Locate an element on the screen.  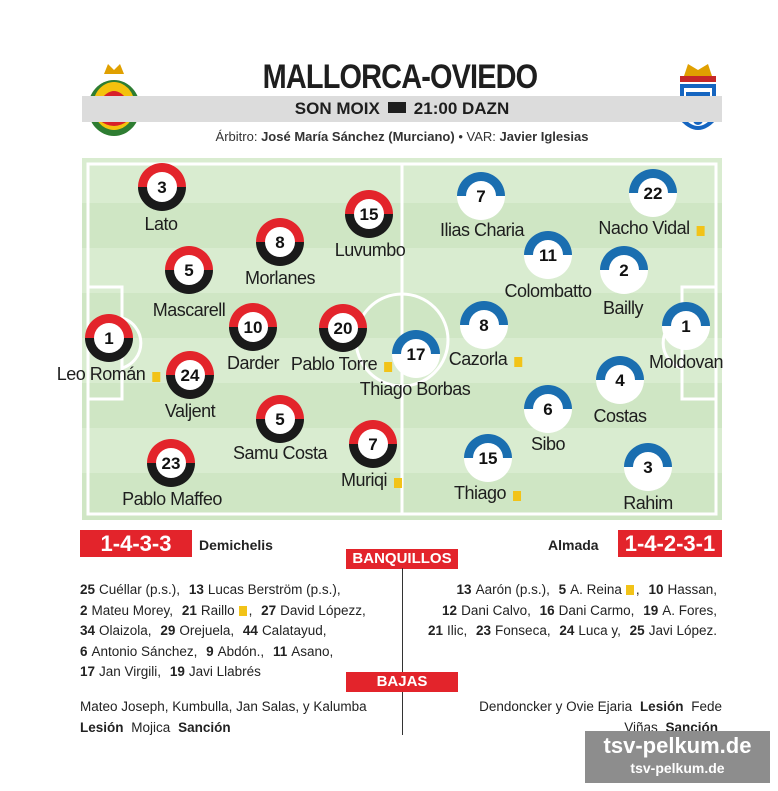
bench-name: A. Reina is located at coordinates (596, 589).